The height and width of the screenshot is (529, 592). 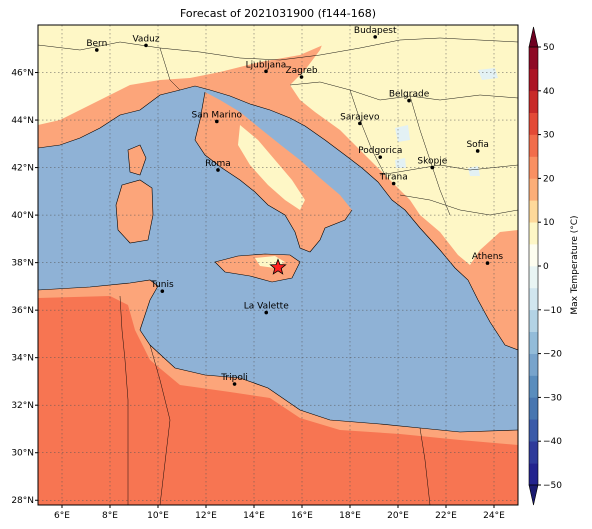 I want to click on colorbar-tick-label: 20, so click(x=549, y=179).